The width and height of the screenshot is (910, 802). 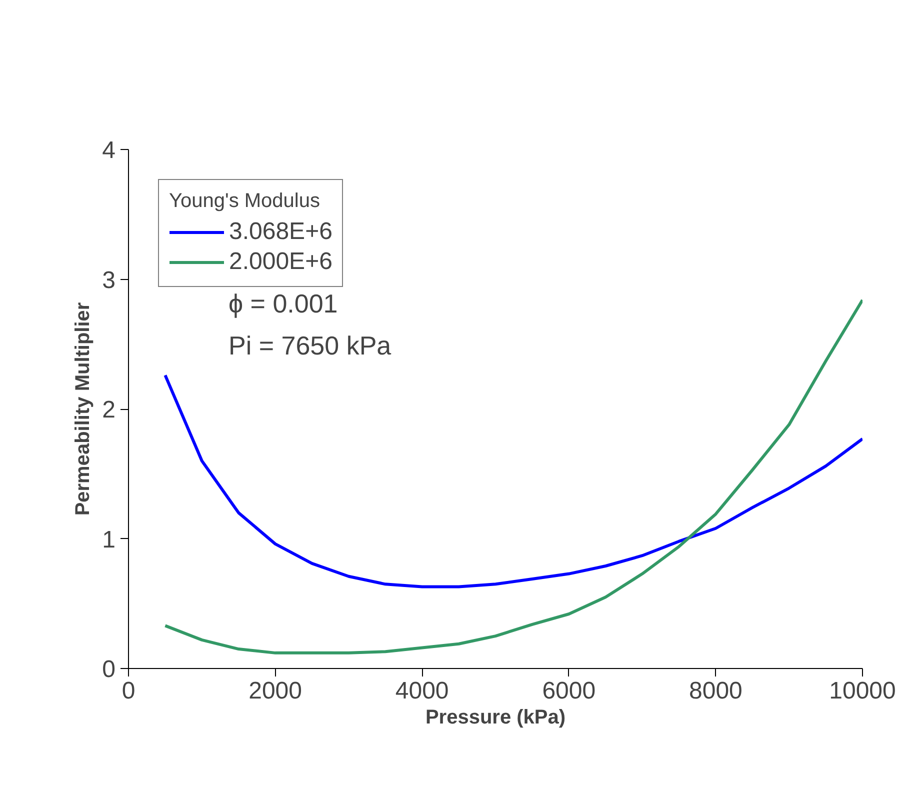 What do you see at coordinates (283, 303) in the screenshot?
I see `annotation: ϕ = 0.001` at bounding box center [283, 303].